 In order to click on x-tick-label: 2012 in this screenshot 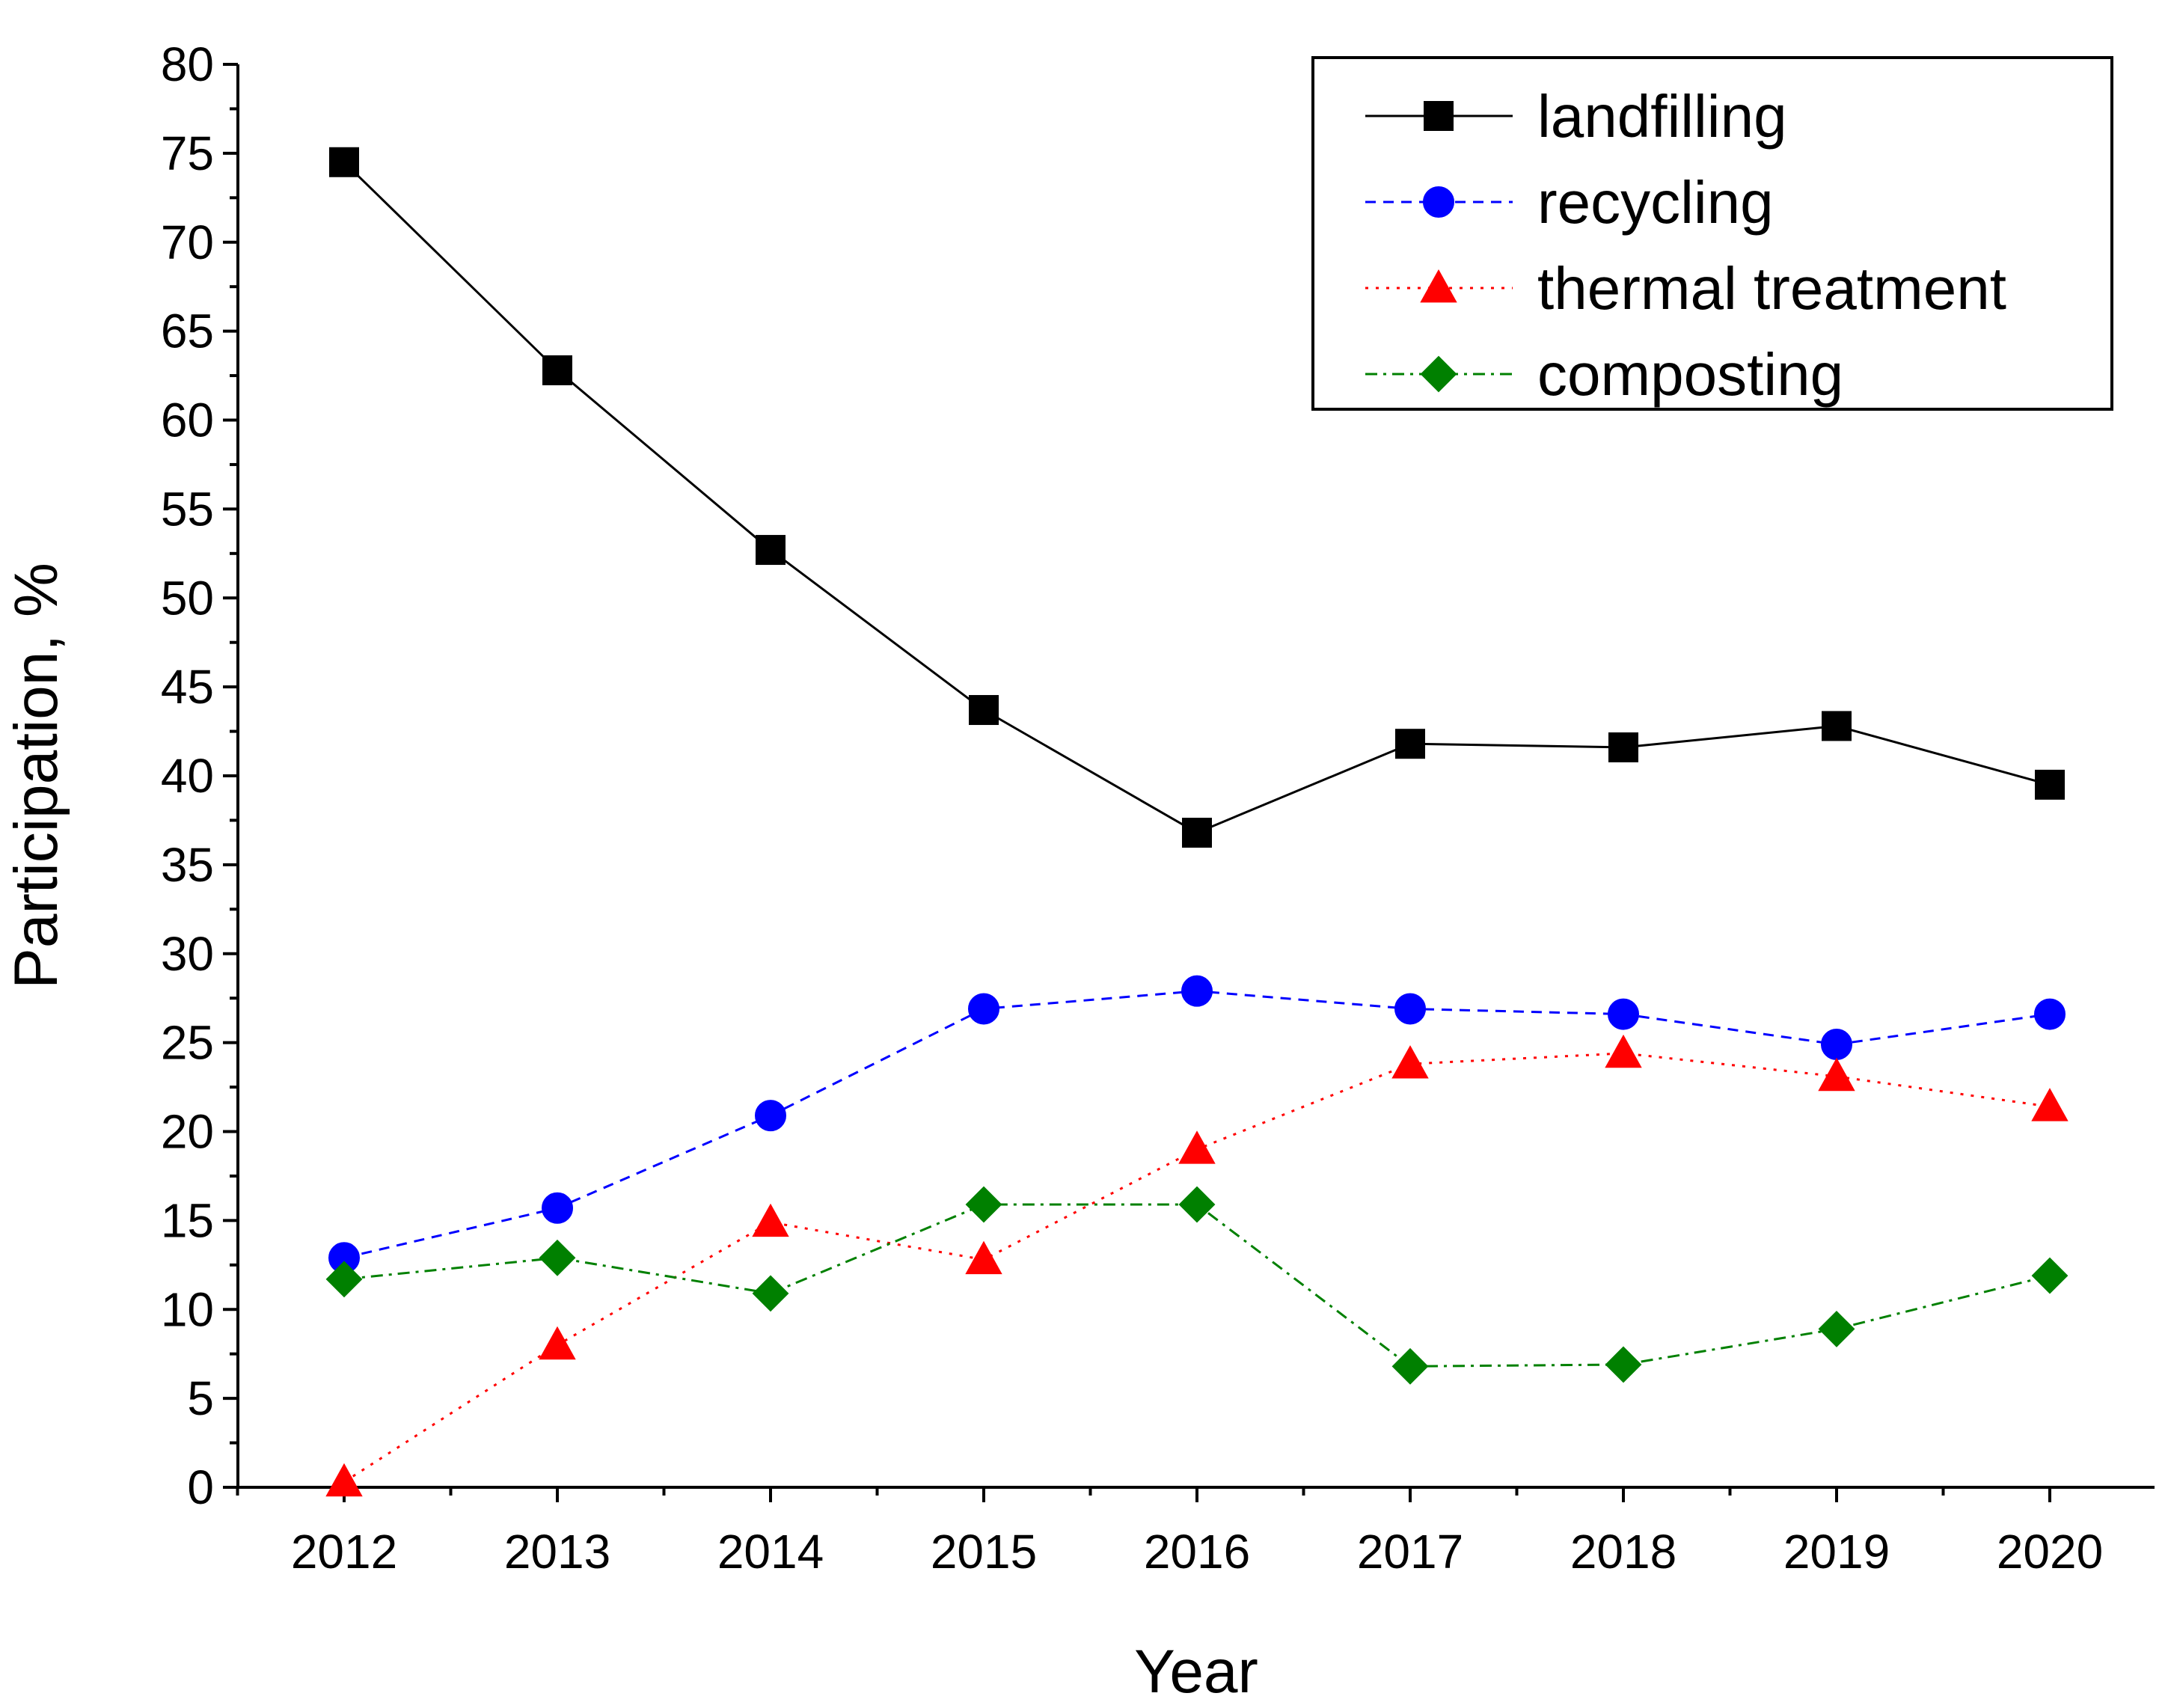, I will do `click(344, 1552)`.